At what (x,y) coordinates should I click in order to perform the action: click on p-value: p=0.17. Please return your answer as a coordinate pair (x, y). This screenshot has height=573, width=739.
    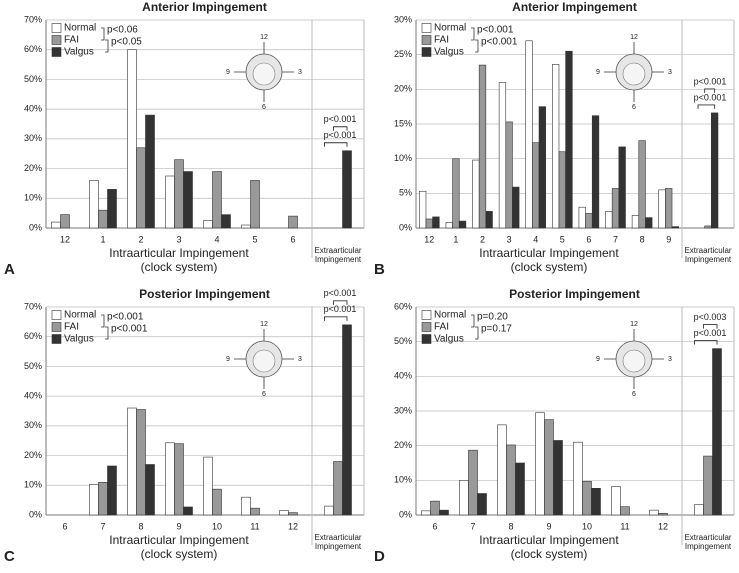
    Looking at the image, I should click on (496, 329).